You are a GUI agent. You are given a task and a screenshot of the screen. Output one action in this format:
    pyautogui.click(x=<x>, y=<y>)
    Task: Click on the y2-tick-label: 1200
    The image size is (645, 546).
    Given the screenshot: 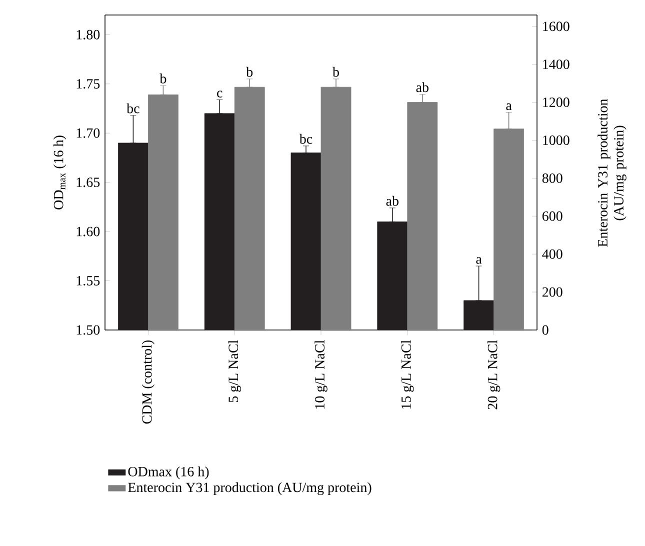 What is the action you would take?
    pyautogui.click(x=556, y=103)
    